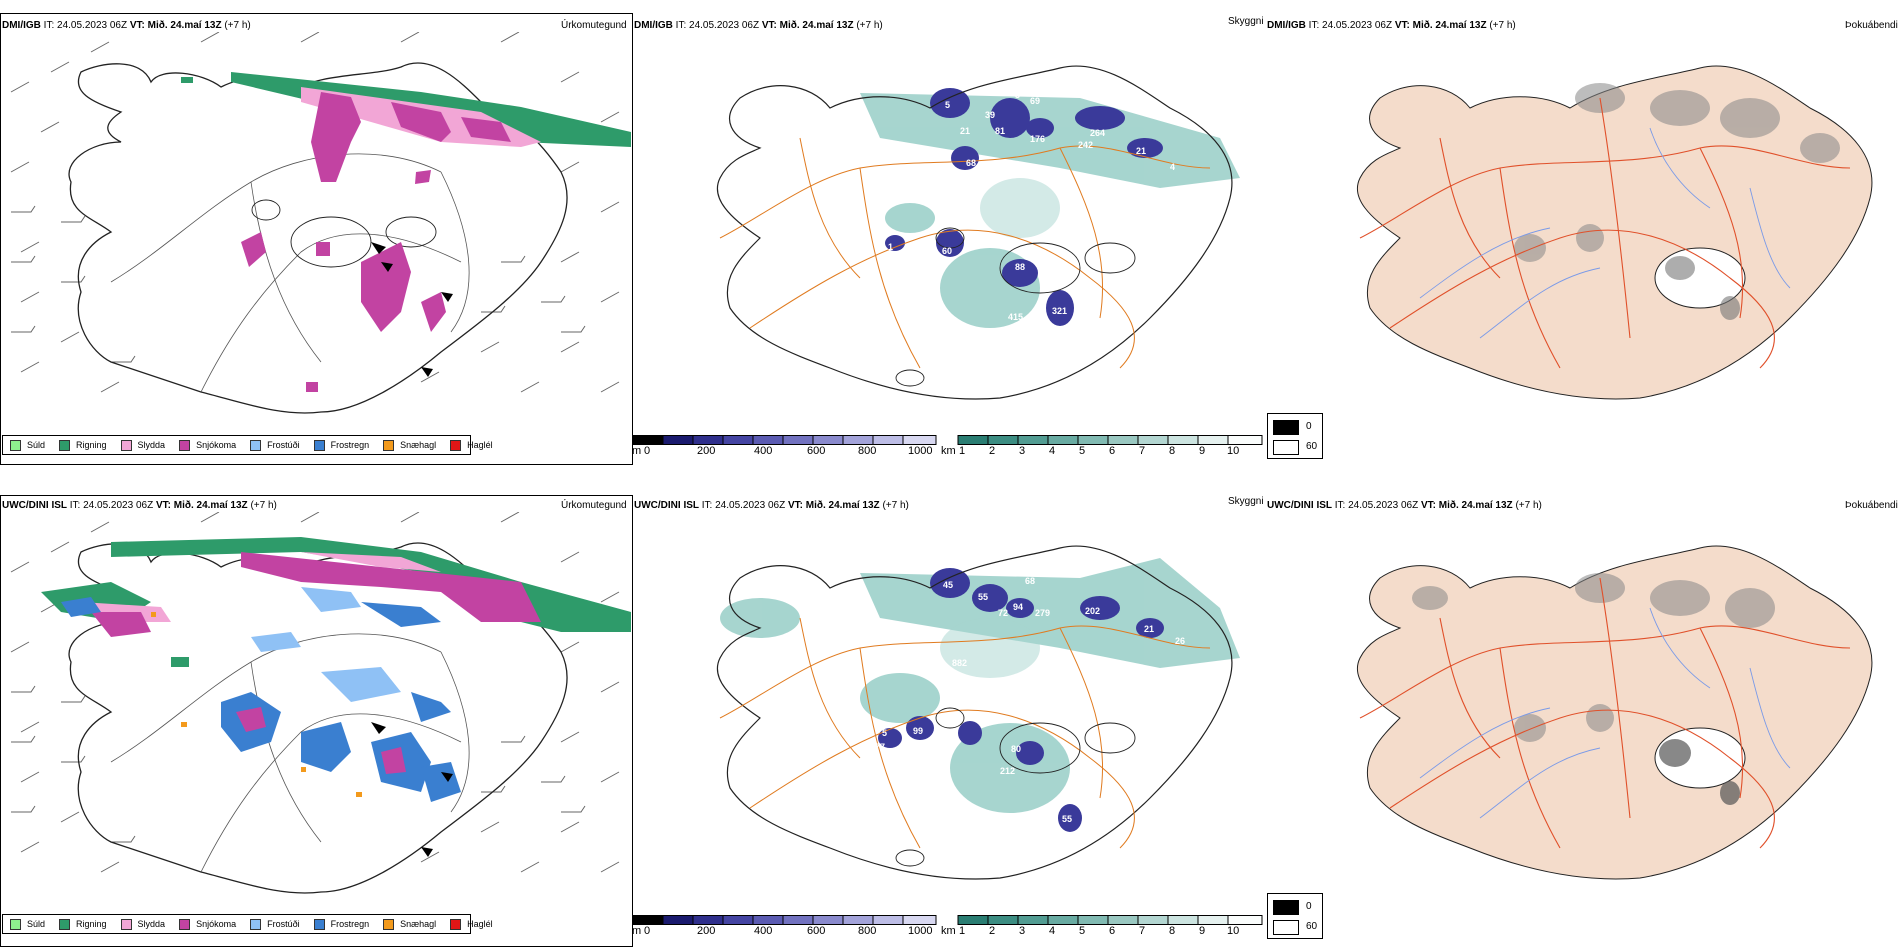 The image size is (1900, 950). Describe the element at coordinates (283, 445) in the screenshot. I see `legend-label: Frostúði` at that location.